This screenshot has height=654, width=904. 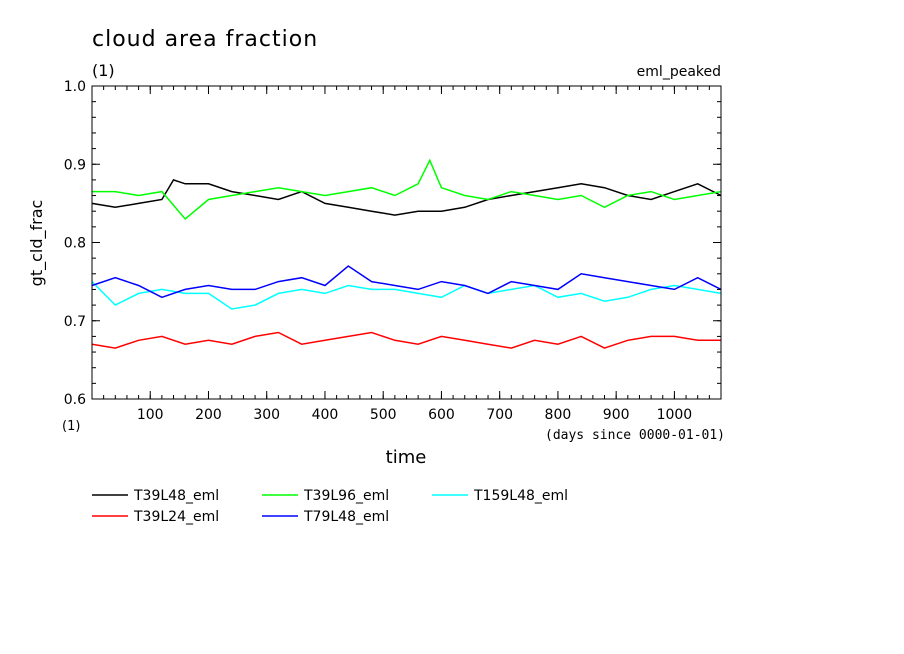 I want to click on series-line-T39L48_eml, so click(x=406, y=197).